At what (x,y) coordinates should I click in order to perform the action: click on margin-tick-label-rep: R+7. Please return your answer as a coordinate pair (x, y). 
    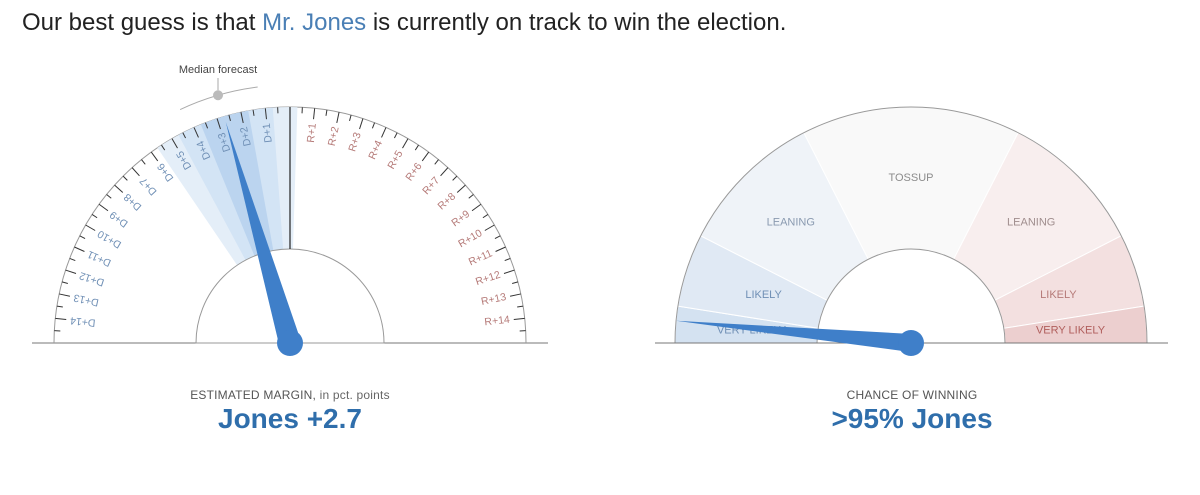
    Looking at the image, I should click on (431, 185).